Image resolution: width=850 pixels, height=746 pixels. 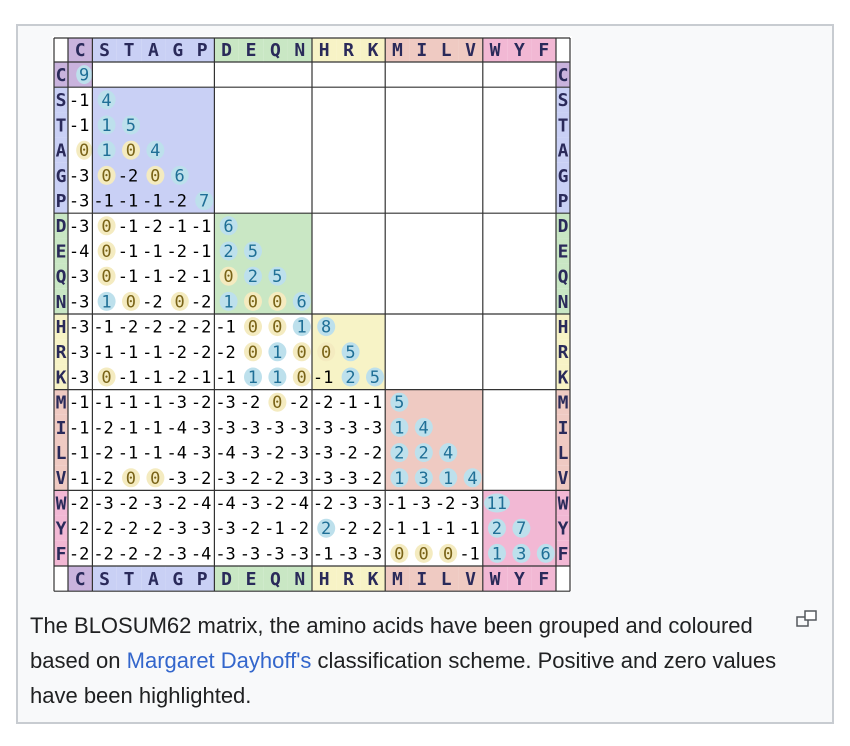 I want to click on matrix-value: 5, so click(x=350, y=353).